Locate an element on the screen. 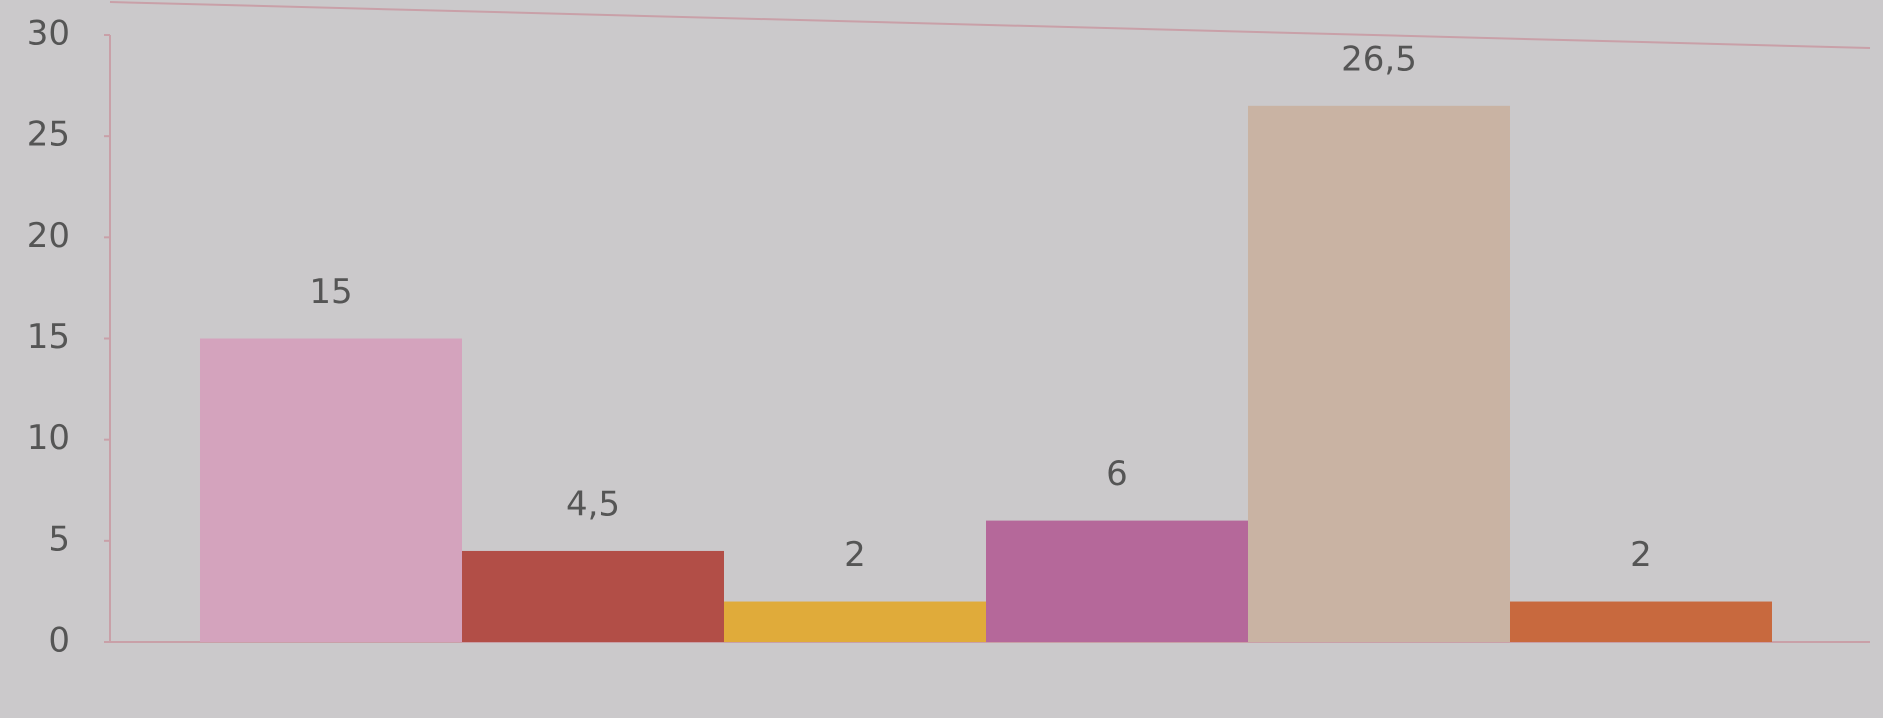 Image resolution: width=1883 pixels, height=718 pixels. y-tick-label: 0 is located at coordinates (59, 641).